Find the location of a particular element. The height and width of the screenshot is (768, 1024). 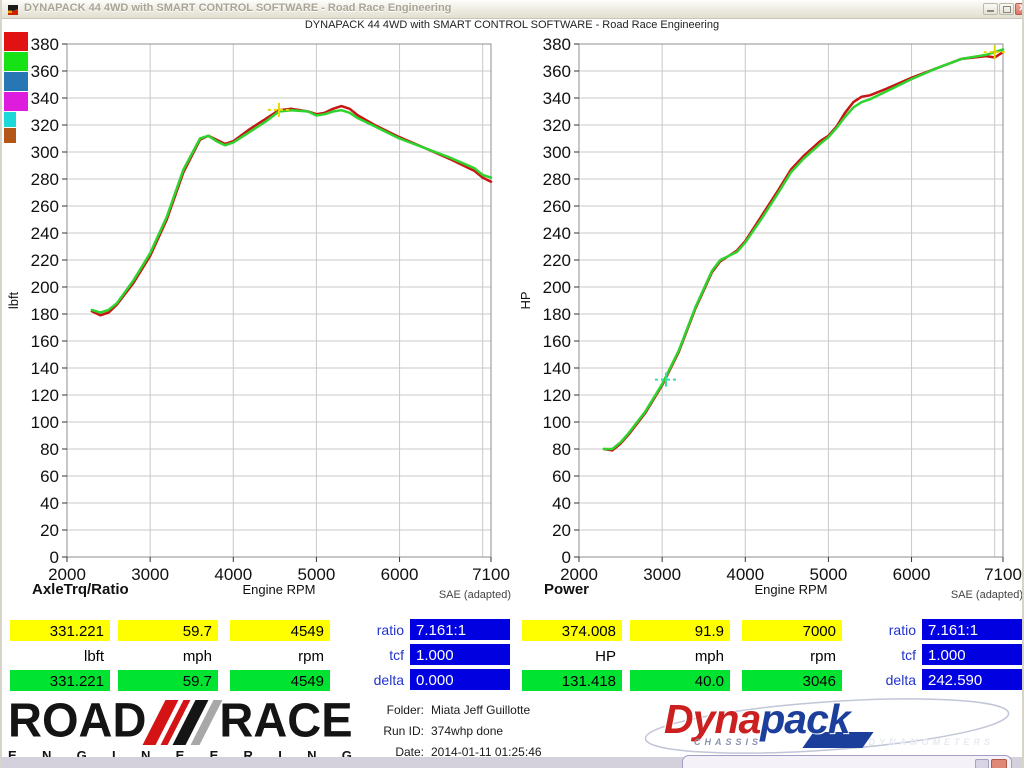

folder-value: Miata Jeff Guillotte is located at coordinates (481, 710).